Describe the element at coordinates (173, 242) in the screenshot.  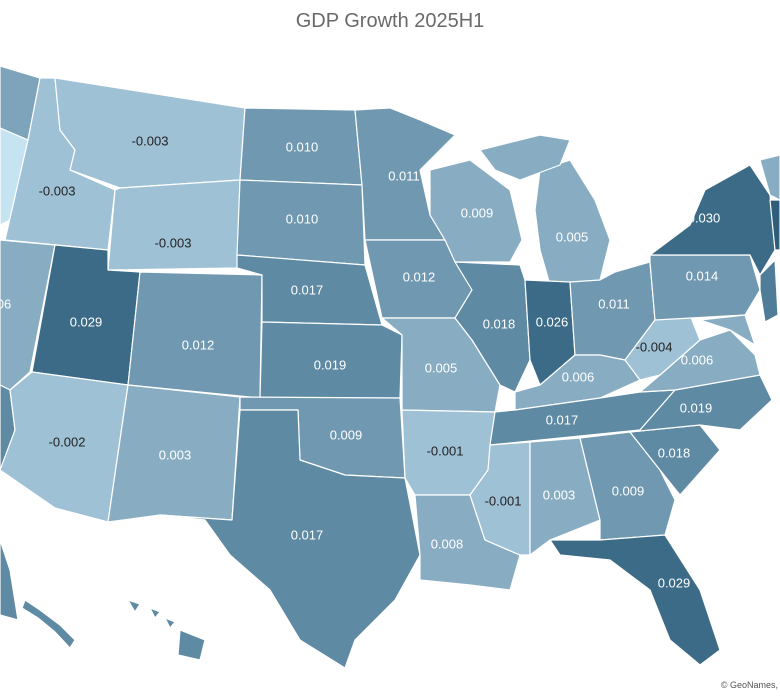
I see `label-wyoming: -0.003` at that location.